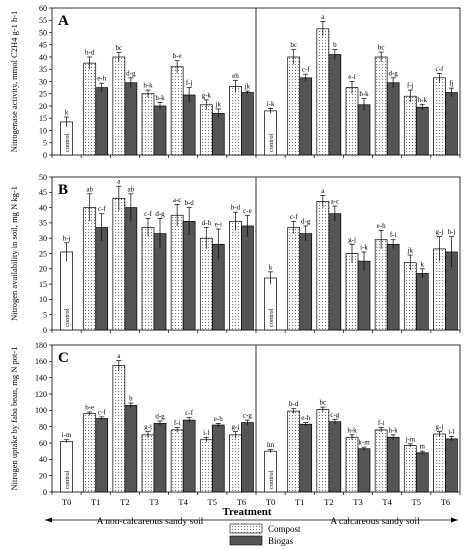  I want to click on x-tick-label: T0, so click(270, 502).